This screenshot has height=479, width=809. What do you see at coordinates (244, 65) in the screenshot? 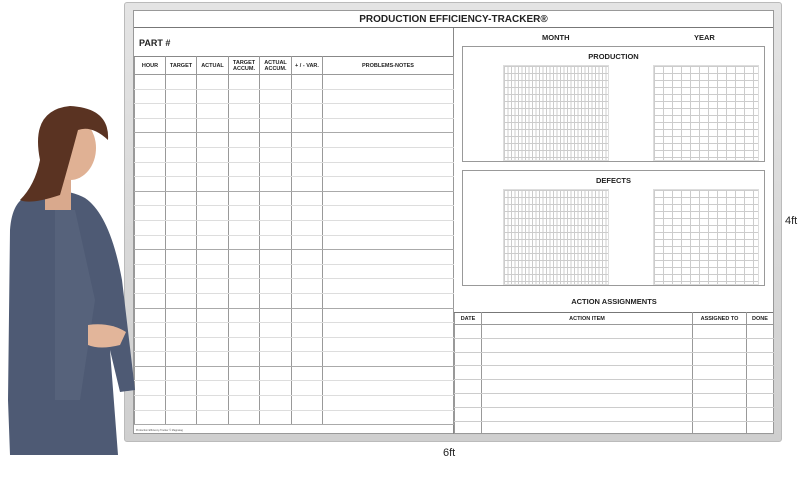
I see `col-target-accum: TARGET ACCUM.` at bounding box center [244, 65].